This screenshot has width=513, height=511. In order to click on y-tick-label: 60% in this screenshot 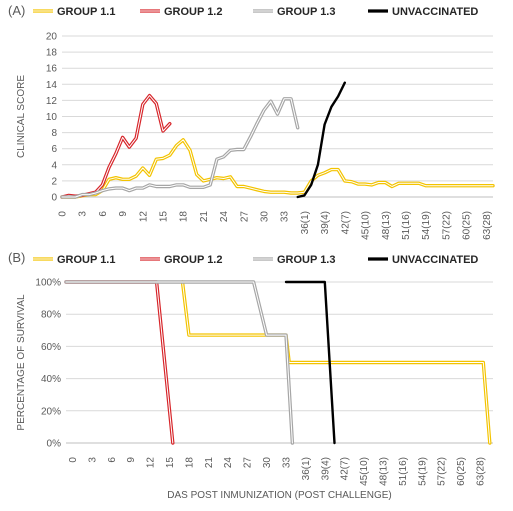, I will do `click(51, 347)`.